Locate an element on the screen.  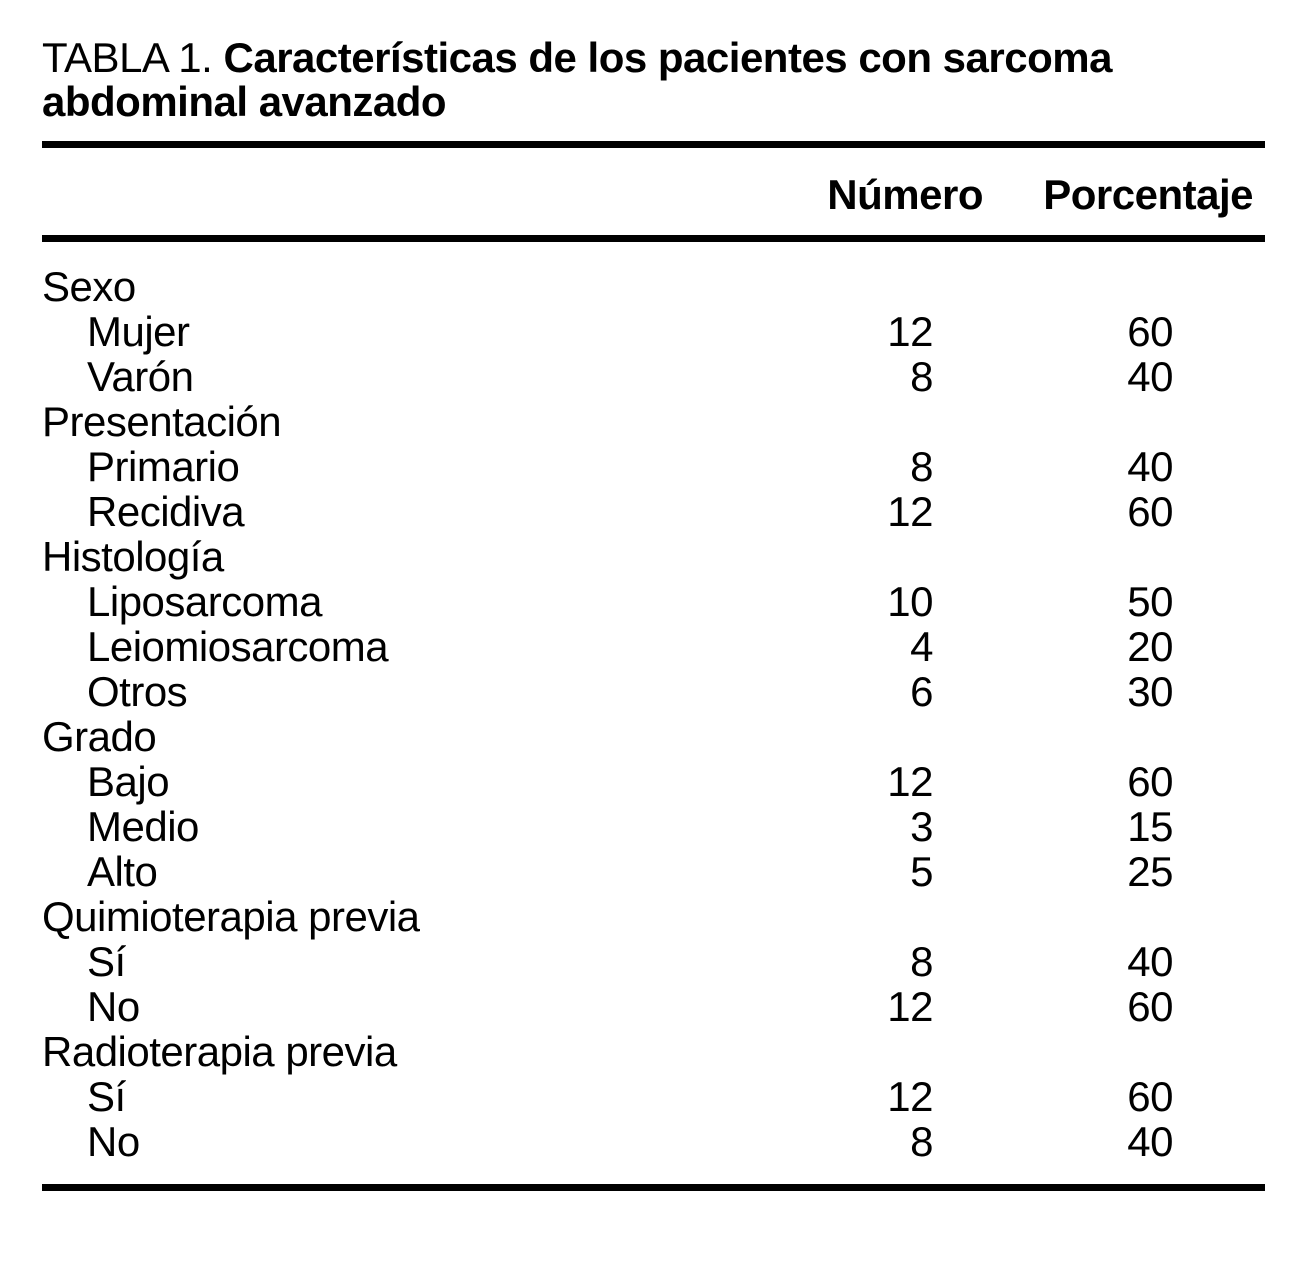
row-numero: 6 is located at coordinates (921, 691).